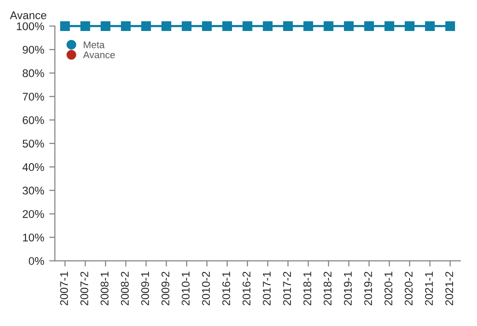 The width and height of the screenshot is (477, 326). What do you see at coordinates (104, 289) in the screenshot?
I see `x-tick-label: 2008-1` at bounding box center [104, 289].